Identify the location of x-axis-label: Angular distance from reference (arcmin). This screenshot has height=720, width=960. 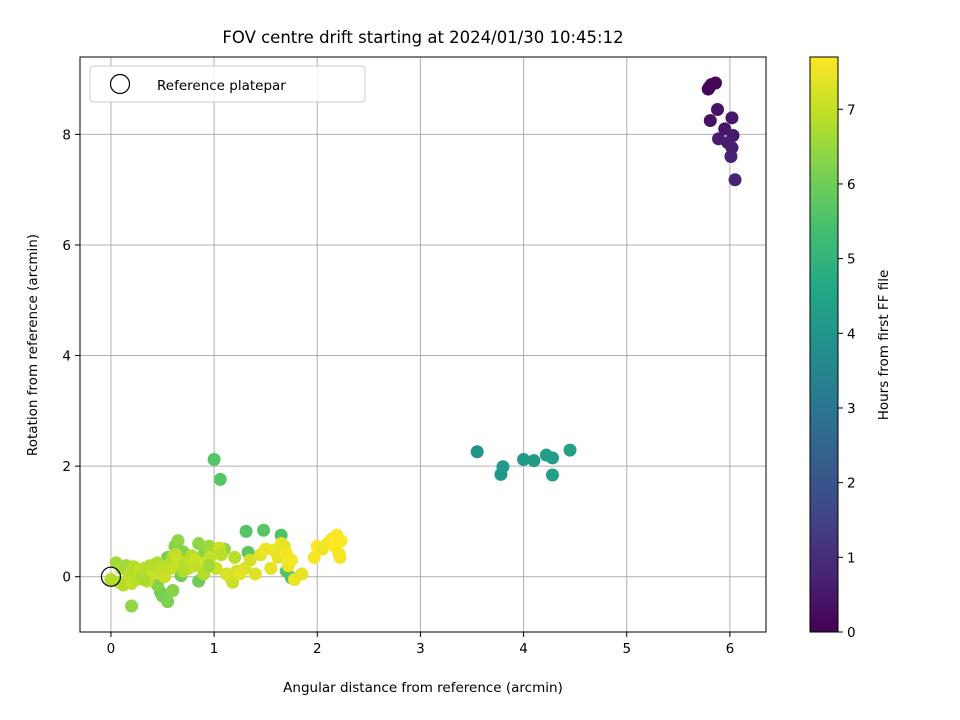
(423, 688).